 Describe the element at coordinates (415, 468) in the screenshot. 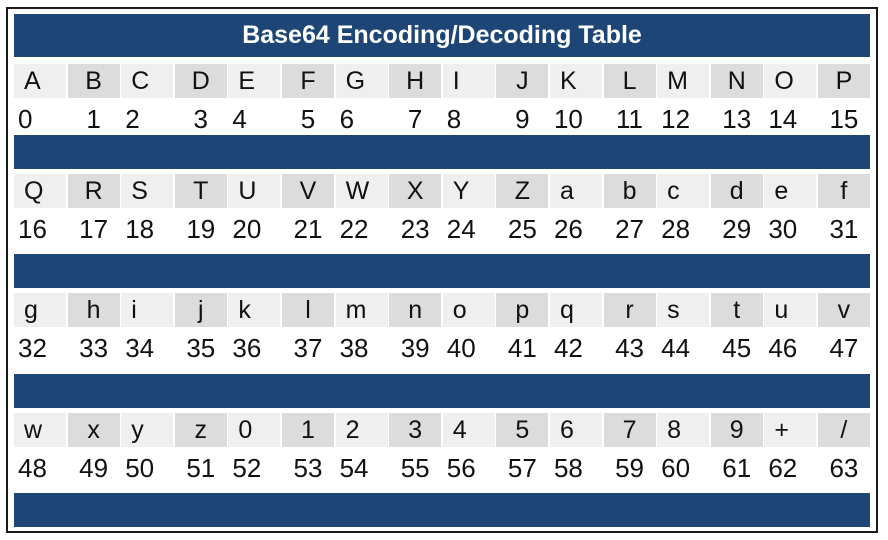

I see `value-cell: 55` at that location.